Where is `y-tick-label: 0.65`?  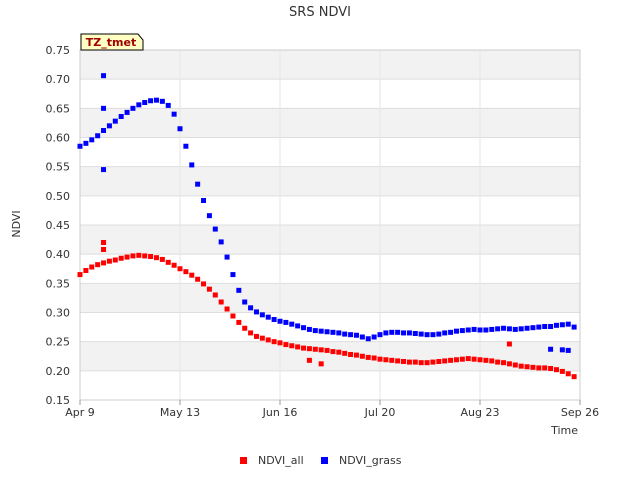
y-tick-label: 0.65 is located at coordinates (58, 108).